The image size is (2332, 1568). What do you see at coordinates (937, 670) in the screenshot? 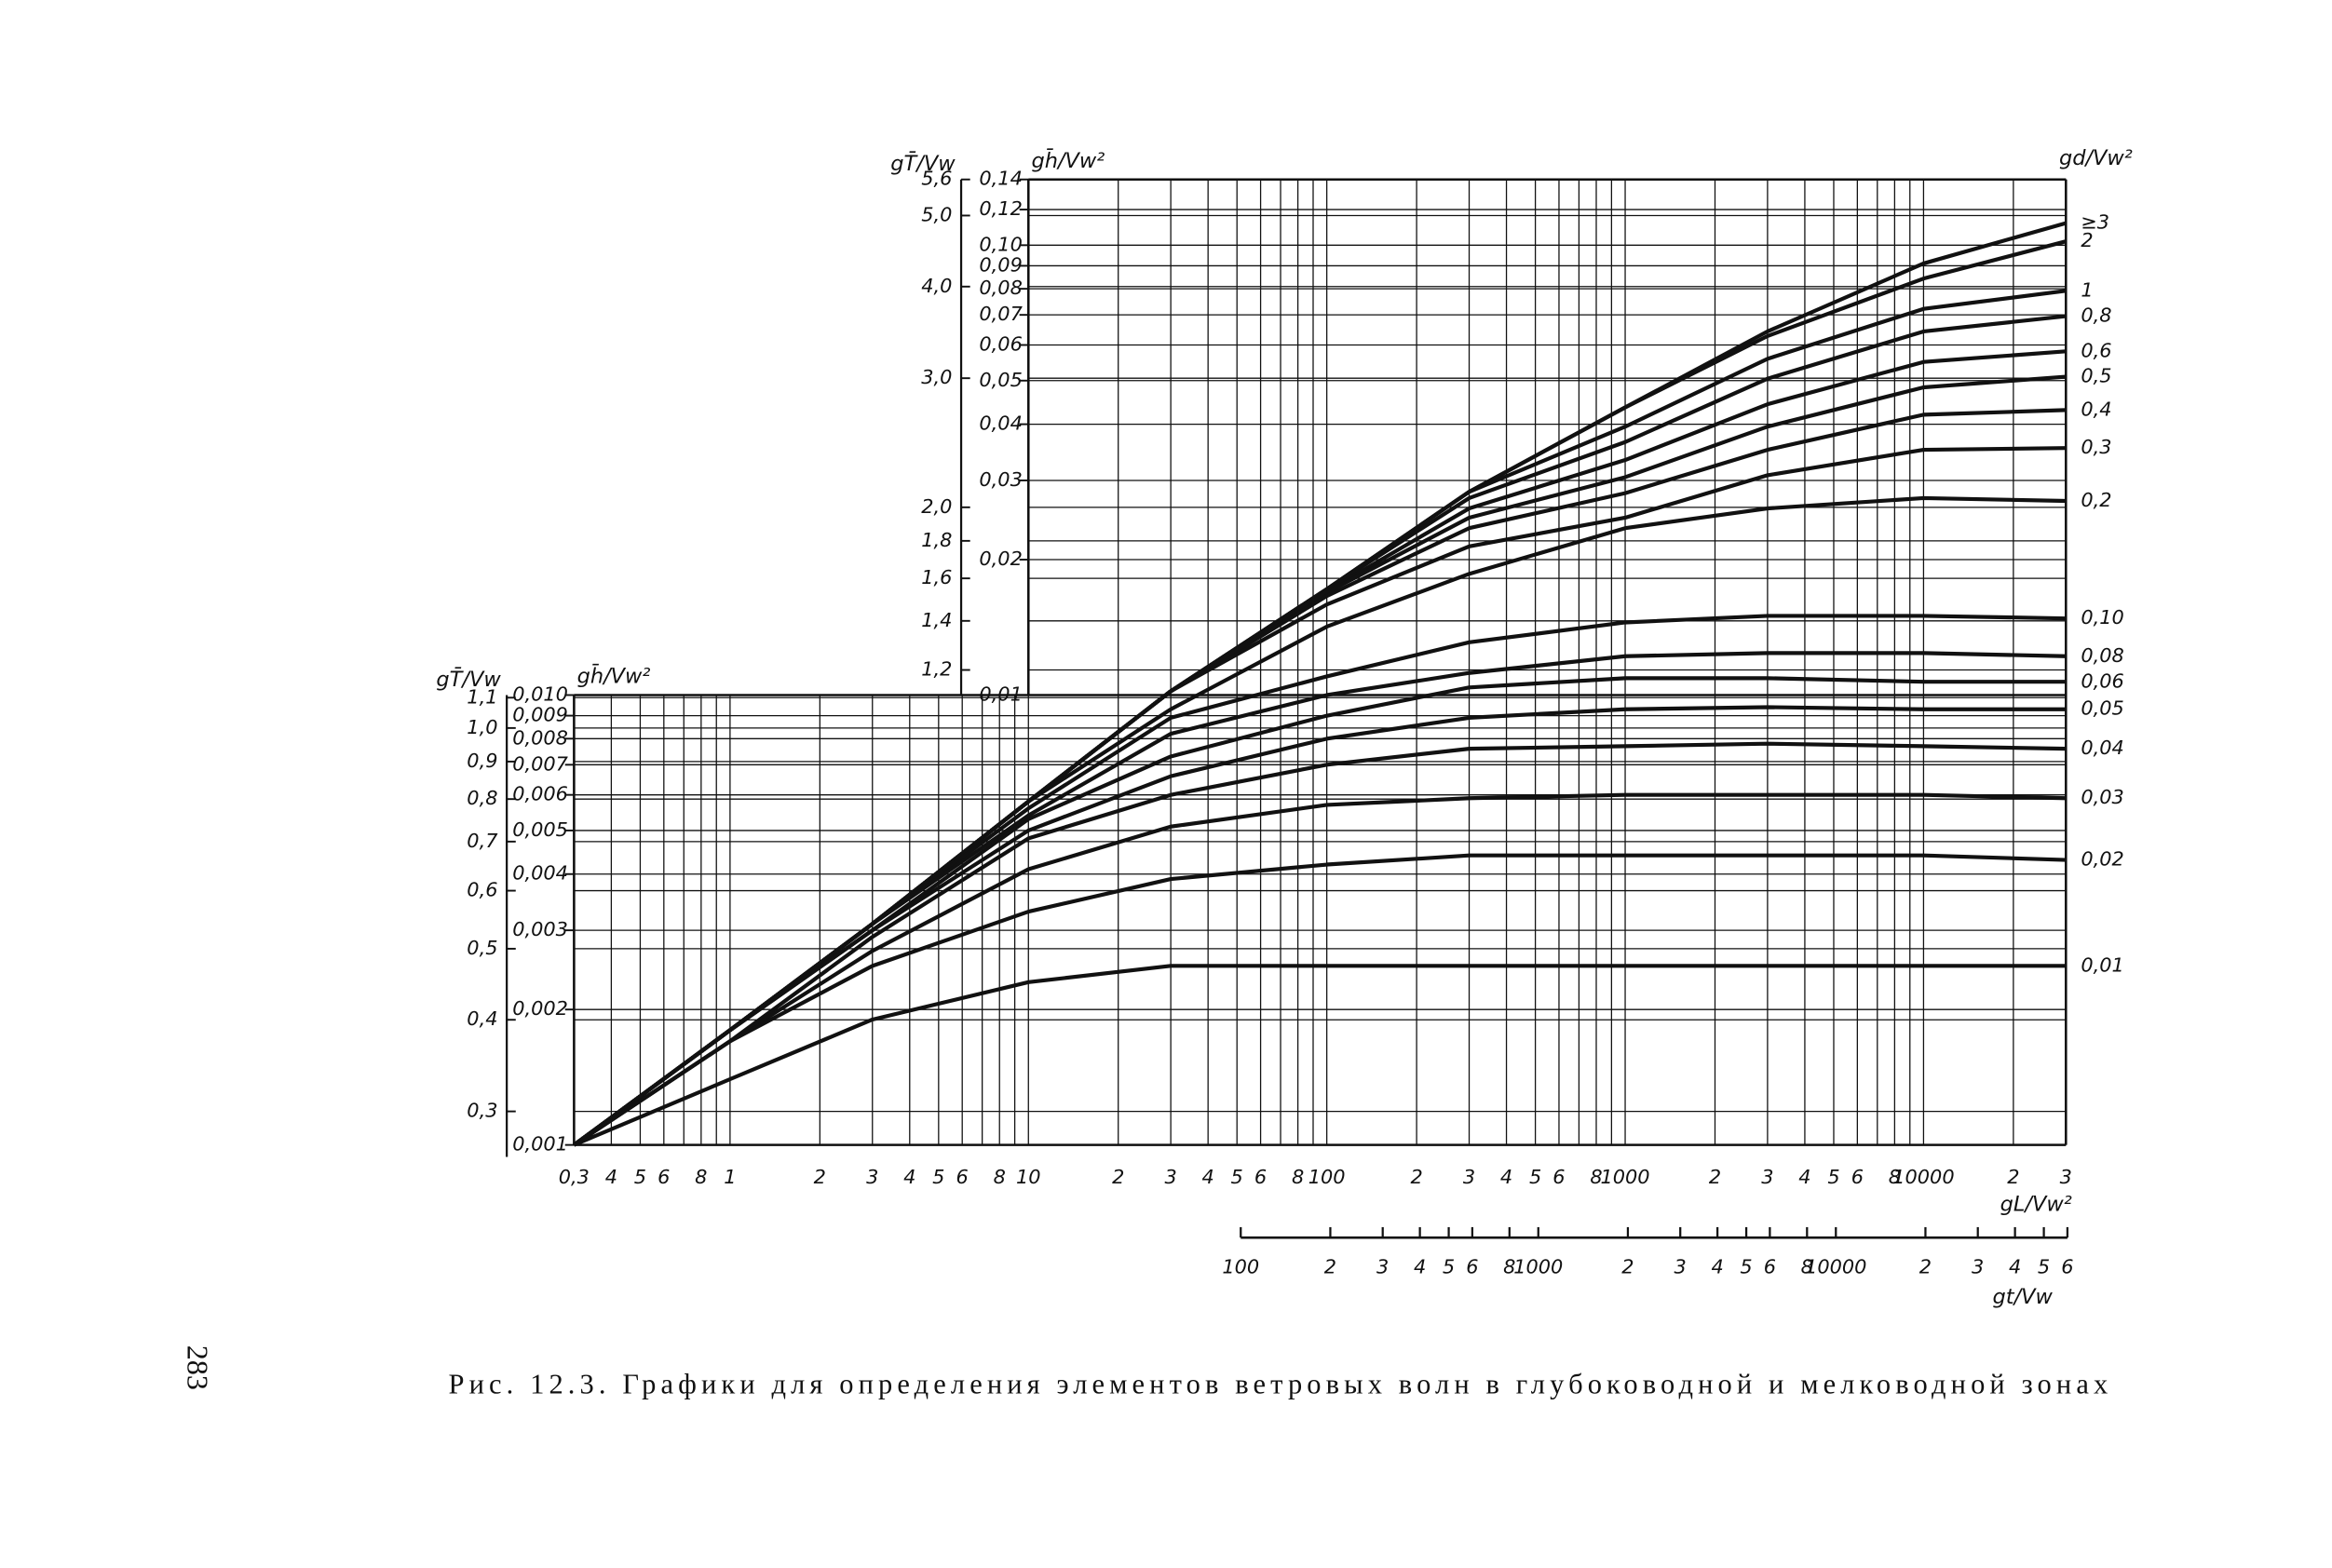
I see `y2-tick-label: 1,2` at bounding box center [937, 670].